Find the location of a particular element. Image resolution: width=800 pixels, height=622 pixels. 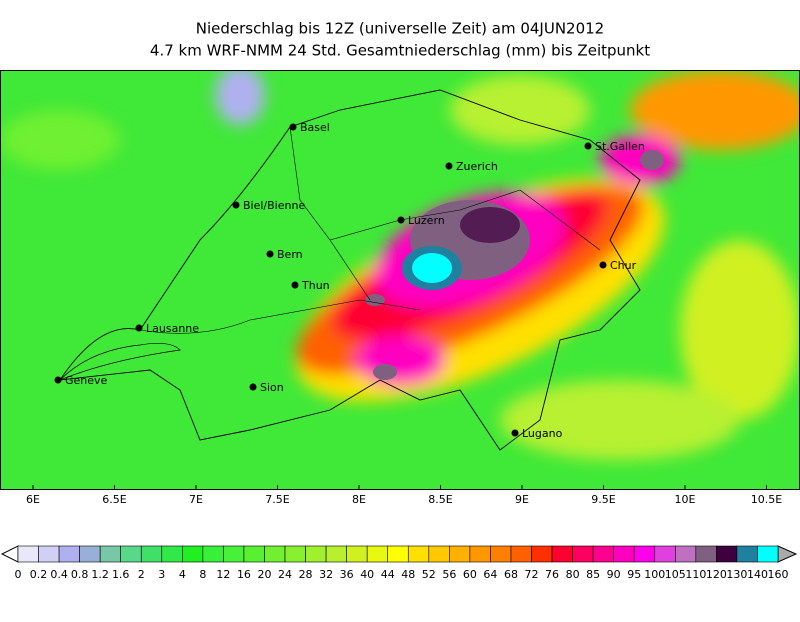

city-label: Bern is located at coordinates (290, 254).